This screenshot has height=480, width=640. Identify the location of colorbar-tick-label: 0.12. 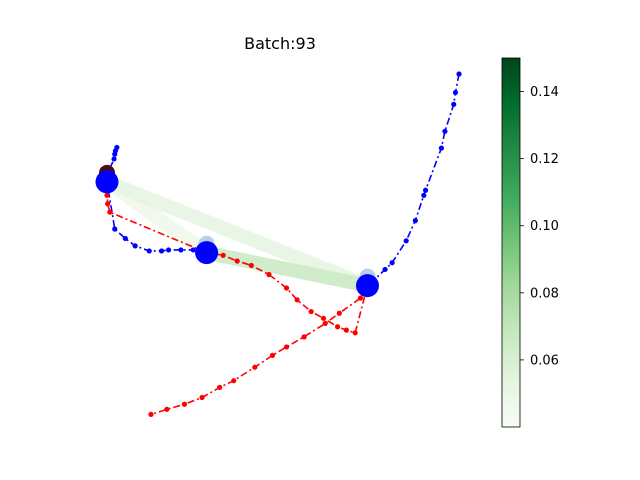
(544, 159).